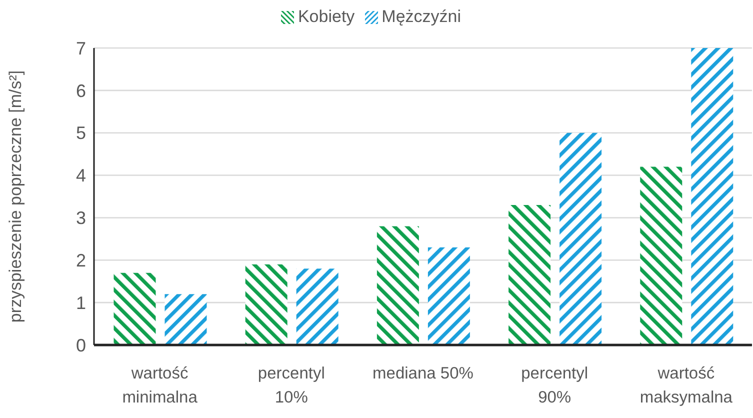 This screenshot has width=753, height=418. What do you see at coordinates (16, 196) in the screenshot?
I see `y-axis-title: przyspieszenie poprzeczne [m/s²]` at bounding box center [16, 196].